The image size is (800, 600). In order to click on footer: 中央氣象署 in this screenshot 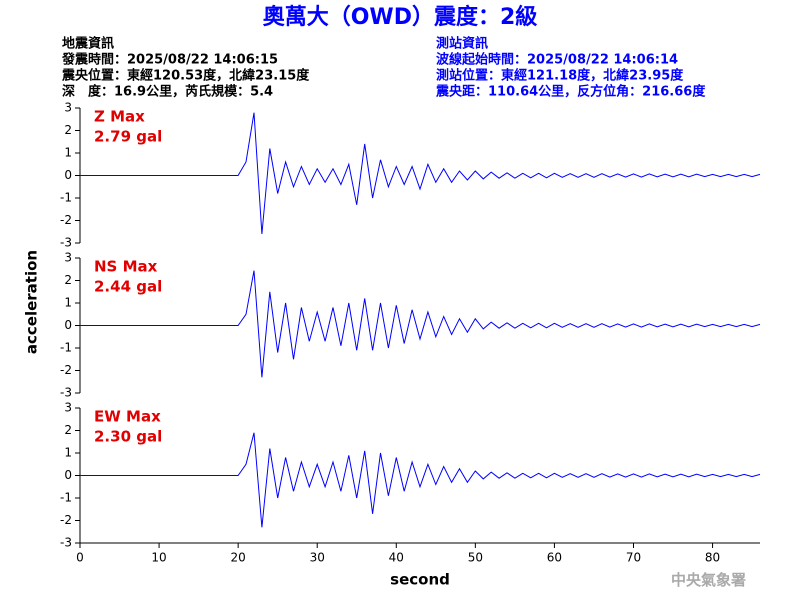, I will do `click(708, 580)`.